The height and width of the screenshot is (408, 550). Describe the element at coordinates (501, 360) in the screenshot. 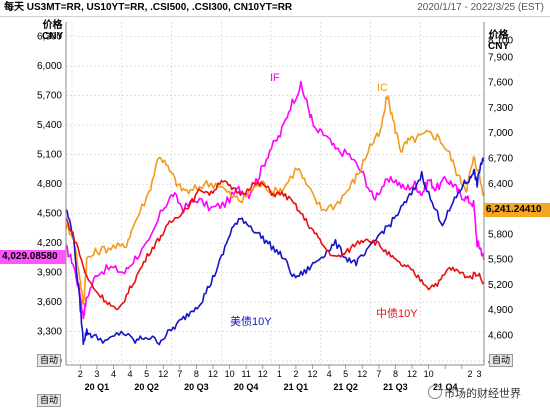

I see `auto-scale-right-button: 自动` at that location.